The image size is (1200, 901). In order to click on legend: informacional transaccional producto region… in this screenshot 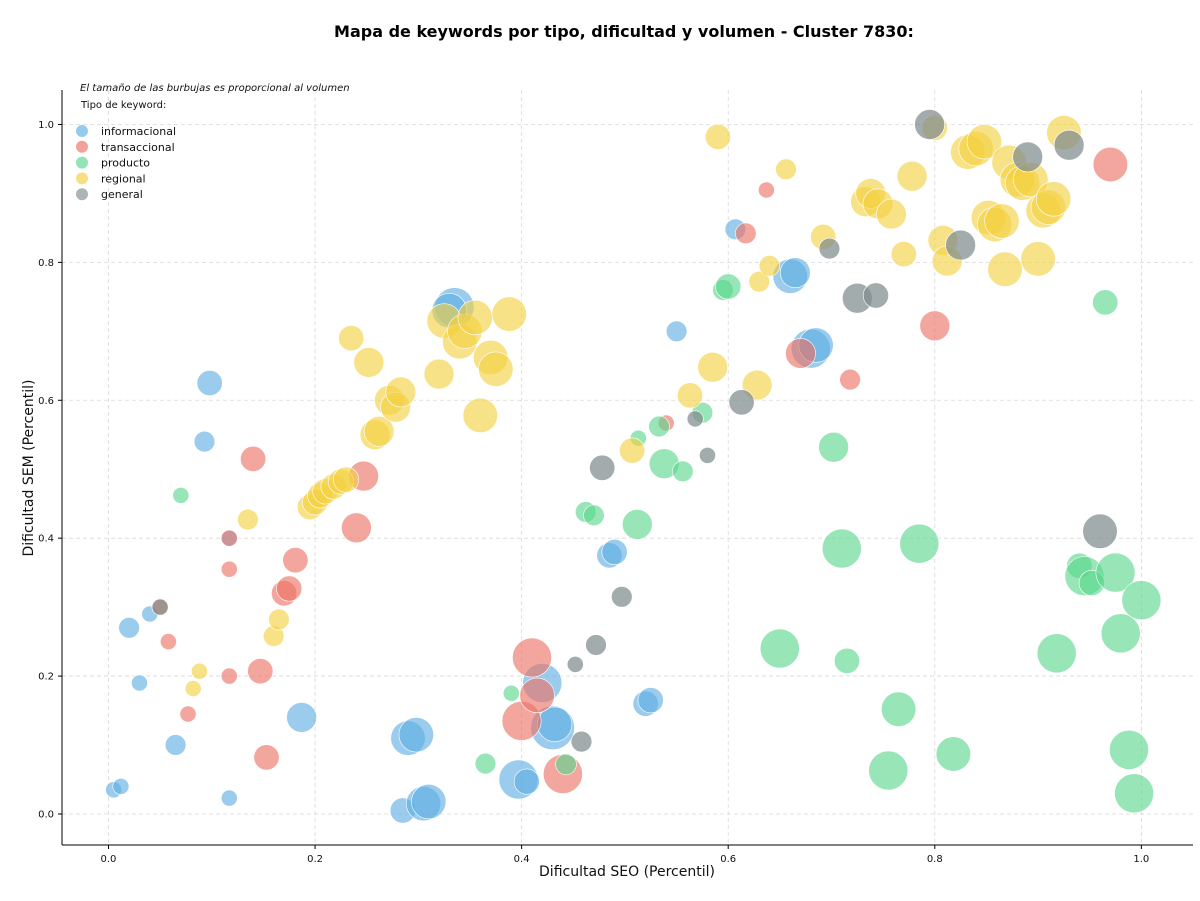, I will do `click(126, 163)`.